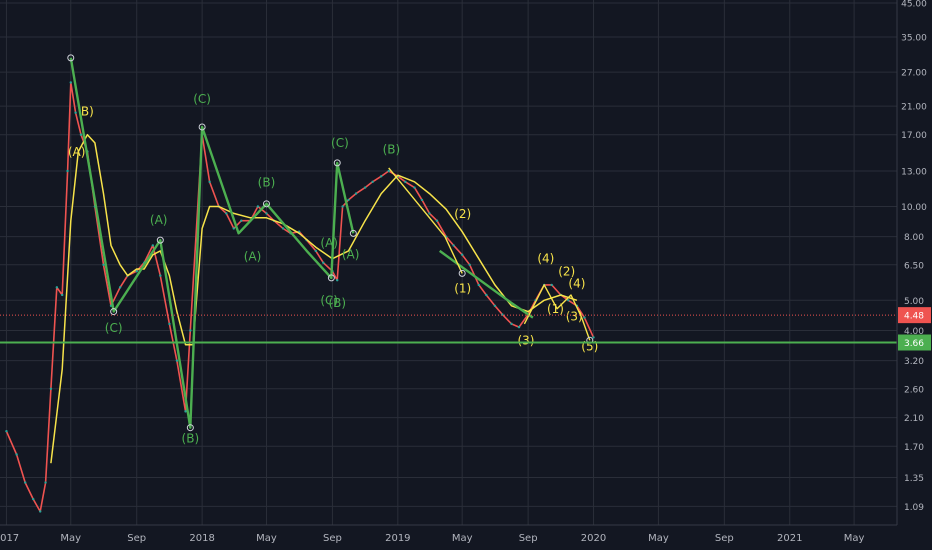 This screenshot has width=932, height=550. I want to click on y-tick-label: 1.09, so click(914, 508).